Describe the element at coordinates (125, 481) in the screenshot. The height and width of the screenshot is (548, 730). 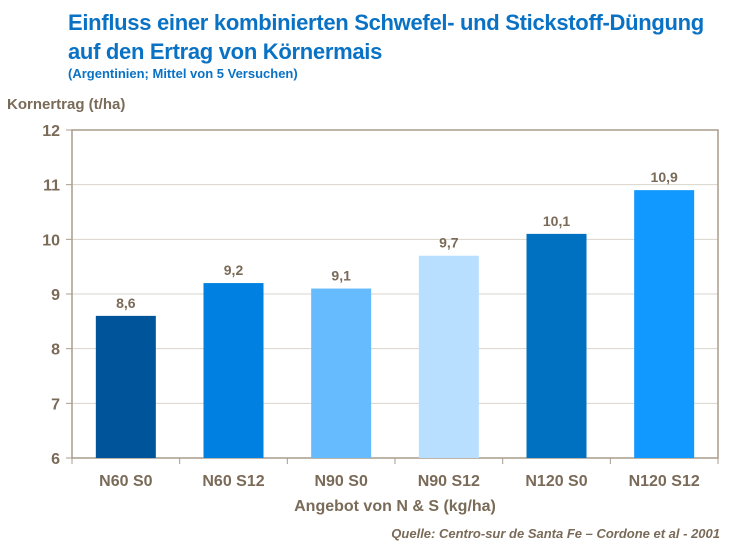
I see `x-tick-label: N60 S0` at that location.